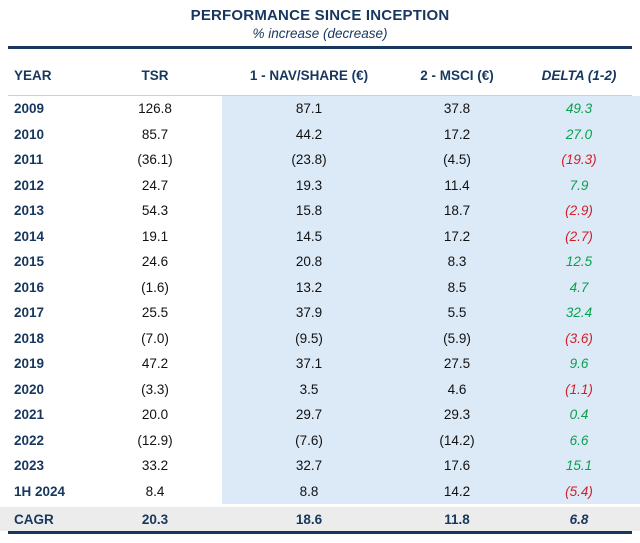 The width and height of the screenshot is (640, 543). Describe the element at coordinates (309, 262) in the screenshot. I see `nav-share-cell: 20.8` at that location.